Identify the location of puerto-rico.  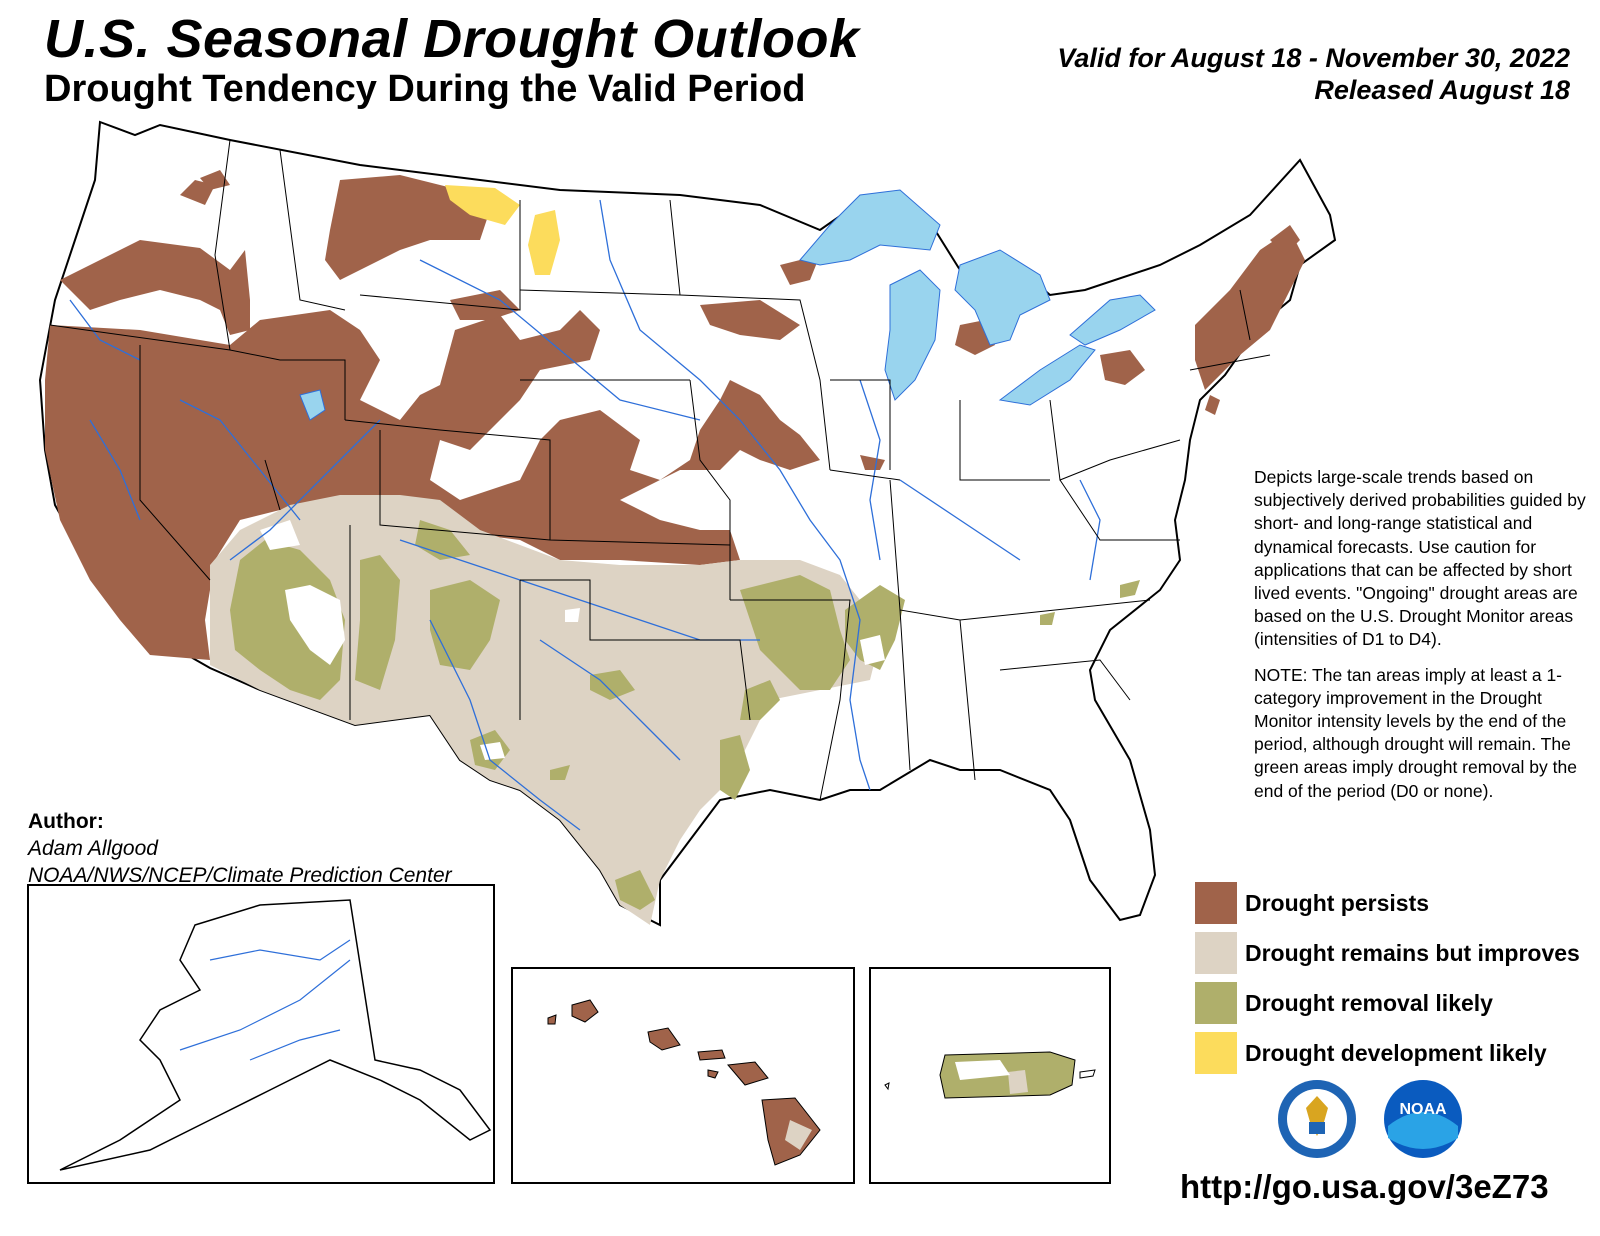
(990, 1075).